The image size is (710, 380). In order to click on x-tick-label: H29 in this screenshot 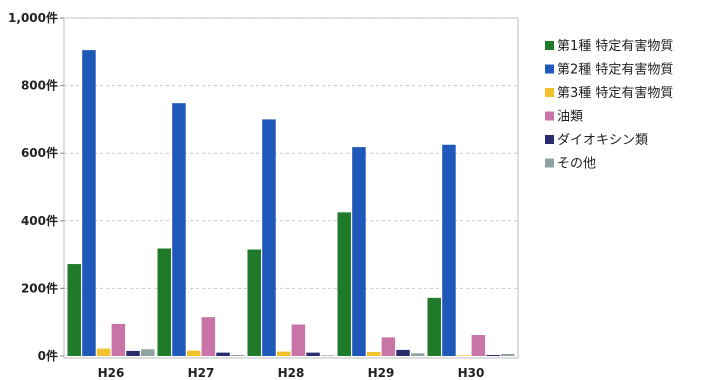, I will do `click(381, 373)`.